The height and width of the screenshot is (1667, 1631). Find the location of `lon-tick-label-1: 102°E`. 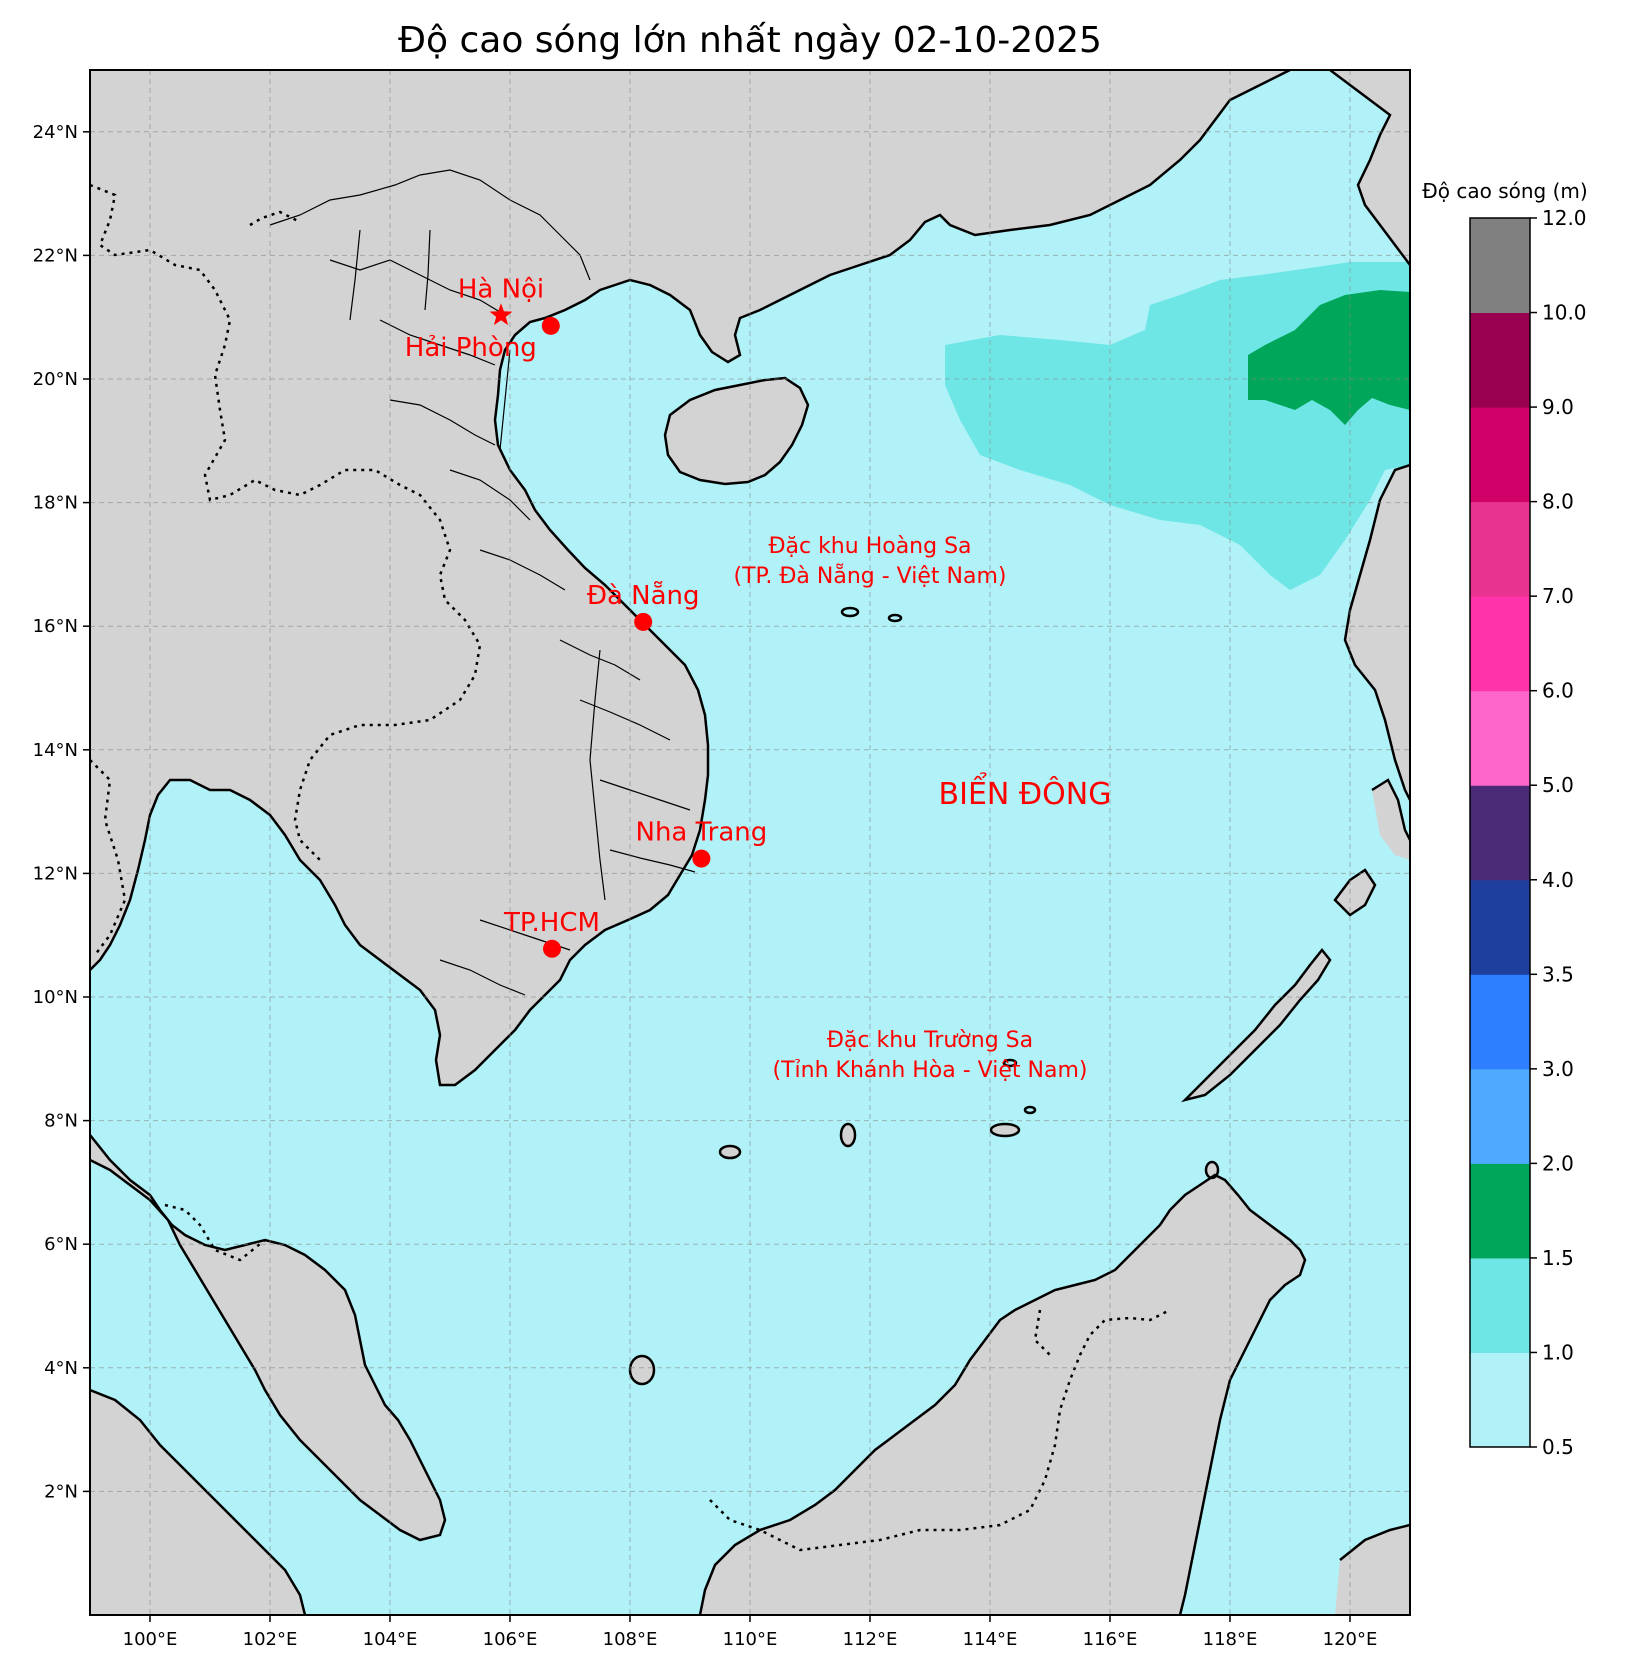

lon-tick-label-1: 102°E is located at coordinates (270, 1639).